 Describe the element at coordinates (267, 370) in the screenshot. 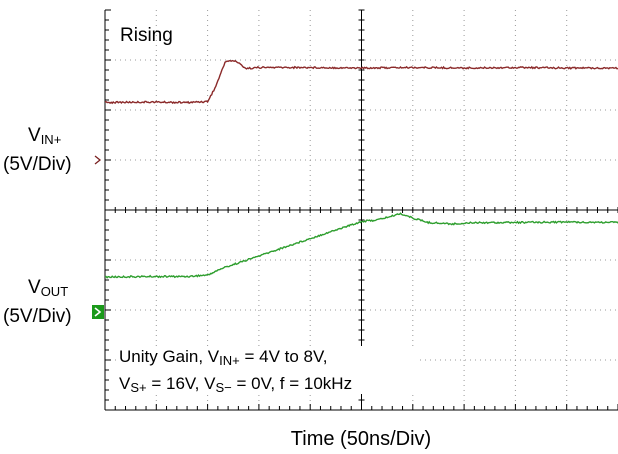

I see `annotation-backdrop` at that location.